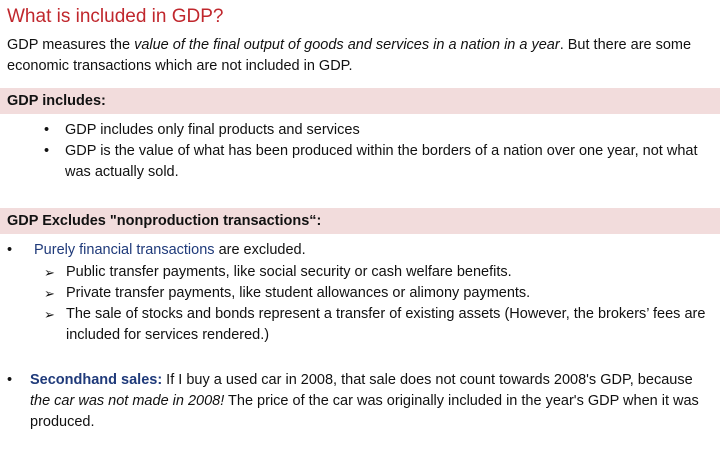  Describe the element at coordinates (360, 101) in the screenshot. I see `includes-heading-band: GDP includes:` at that location.